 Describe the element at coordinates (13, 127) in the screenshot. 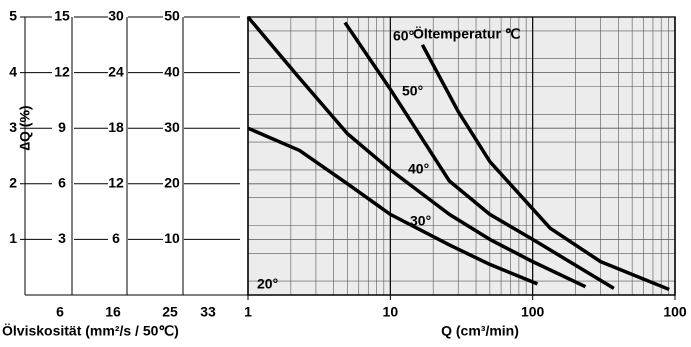

I see `y-tick-label: 3` at that location.